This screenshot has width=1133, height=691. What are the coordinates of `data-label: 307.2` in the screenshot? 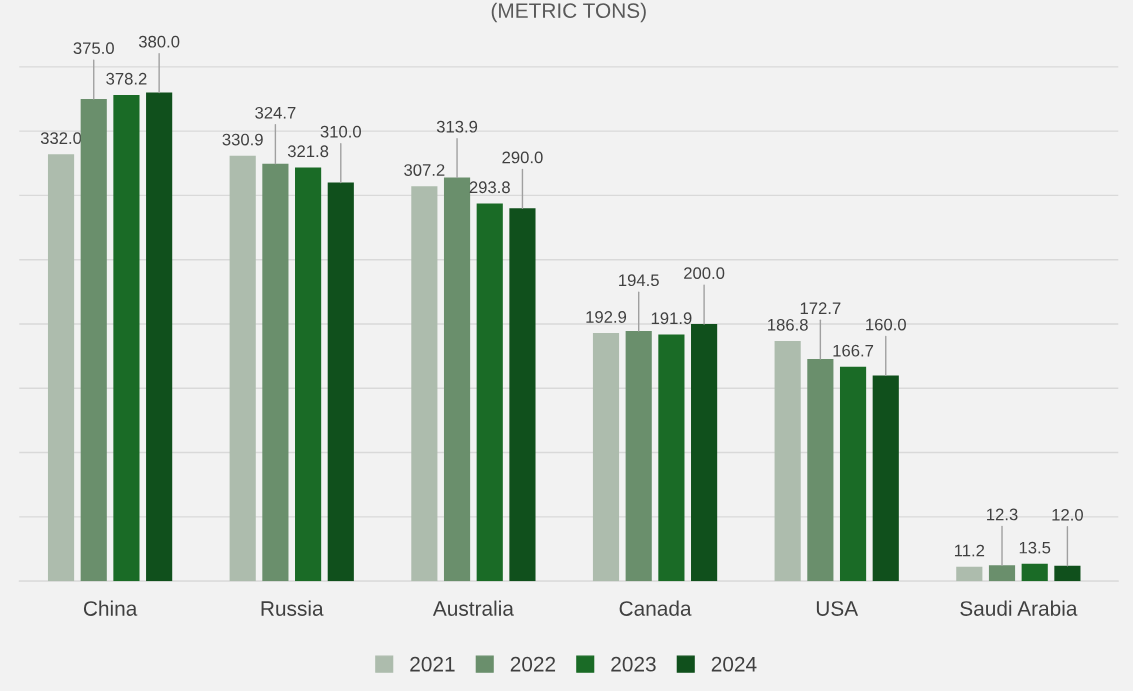 It's located at (424, 170).